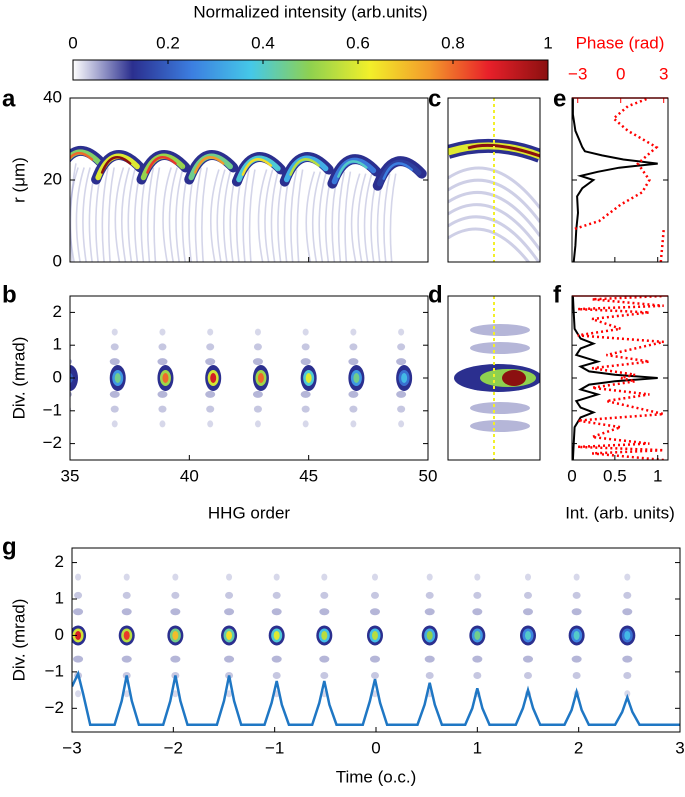 The width and height of the screenshot is (685, 797). Describe the element at coordinates (615, 475) in the screenshot. I see `x-tick-label: 0.5` at that location.